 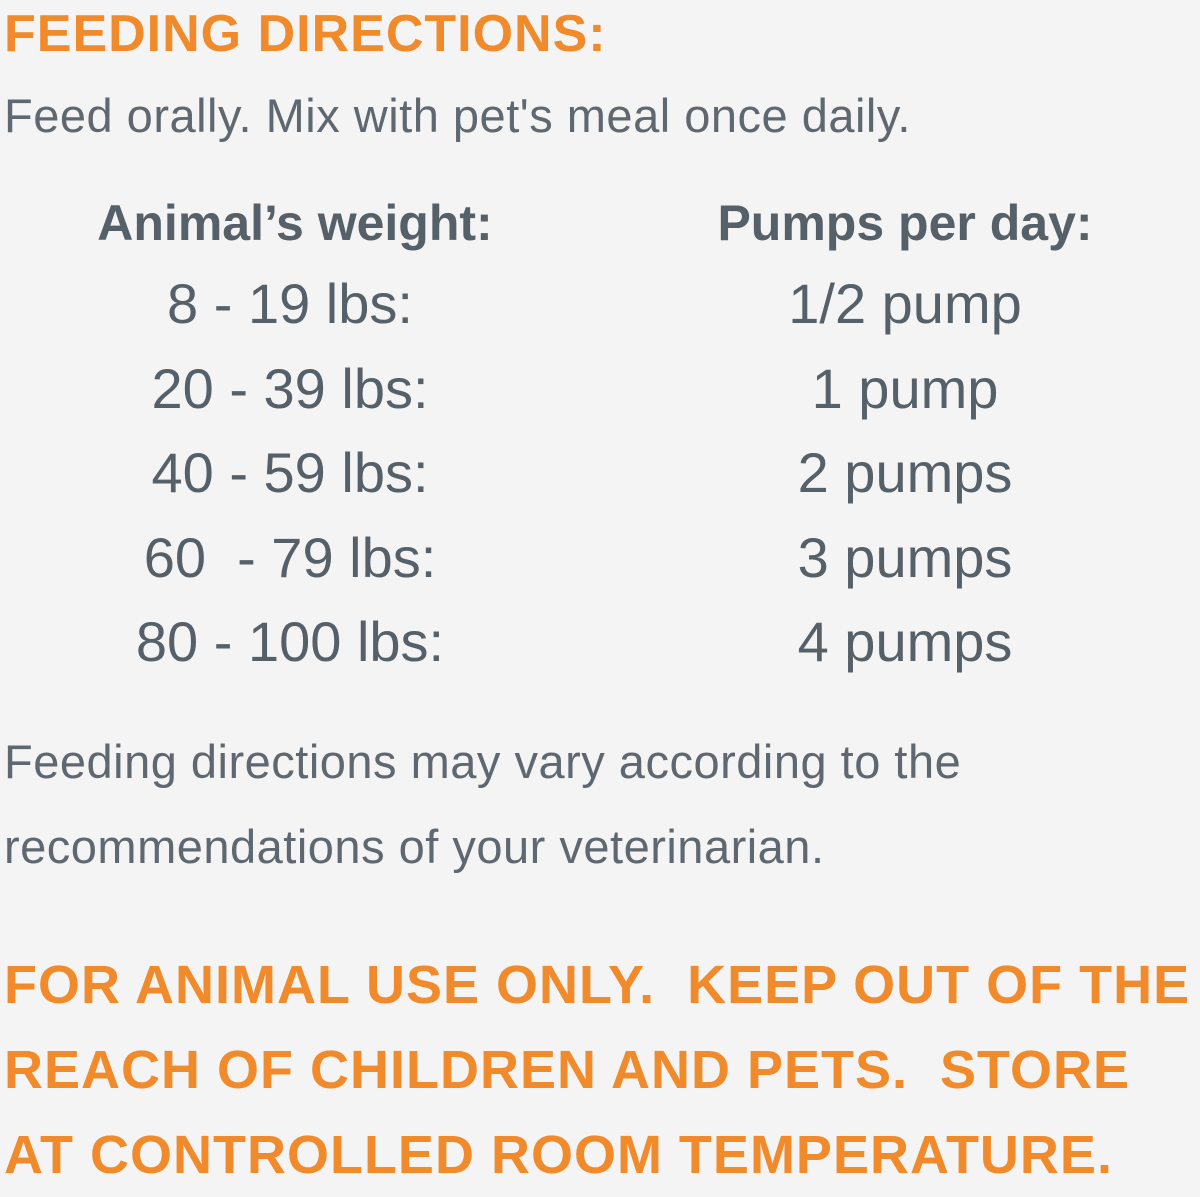 What do you see at coordinates (905, 557) in the screenshot?
I see `table-cell: 3 pumps` at bounding box center [905, 557].